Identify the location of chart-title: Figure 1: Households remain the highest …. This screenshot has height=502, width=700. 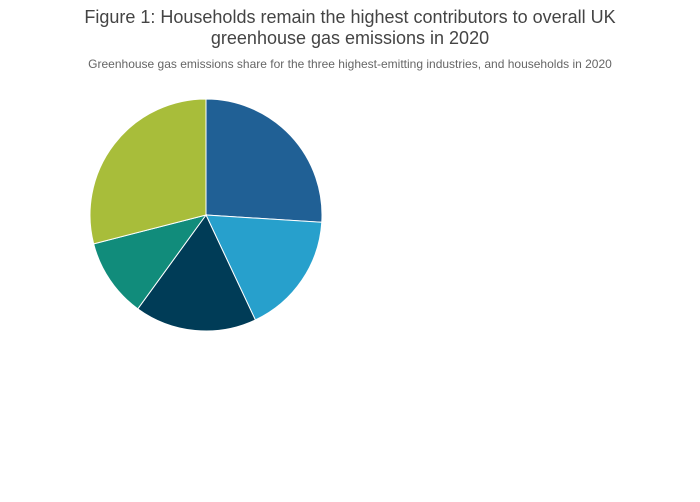
(349, 17).